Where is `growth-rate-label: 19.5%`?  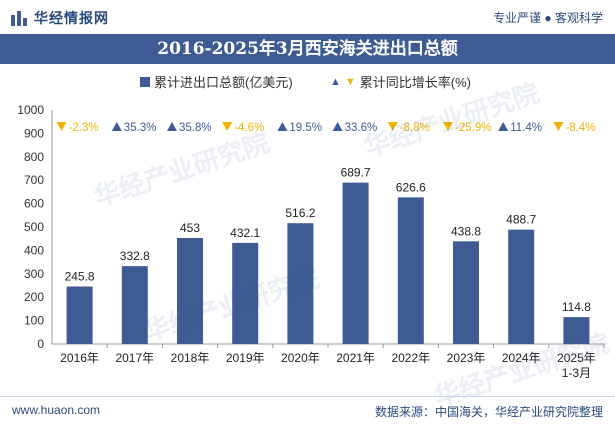 growth-rate-label: 19.5% is located at coordinates (305, 128).